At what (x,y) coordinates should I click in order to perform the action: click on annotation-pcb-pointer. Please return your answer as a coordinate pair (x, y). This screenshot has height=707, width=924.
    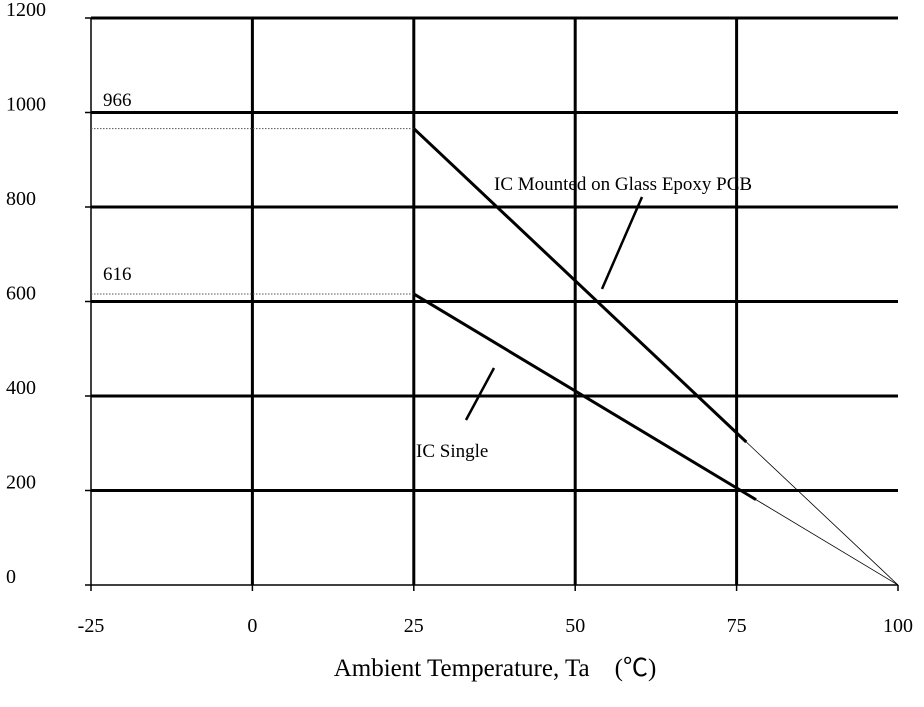
    Looking at the image, I should click on (622, 243).